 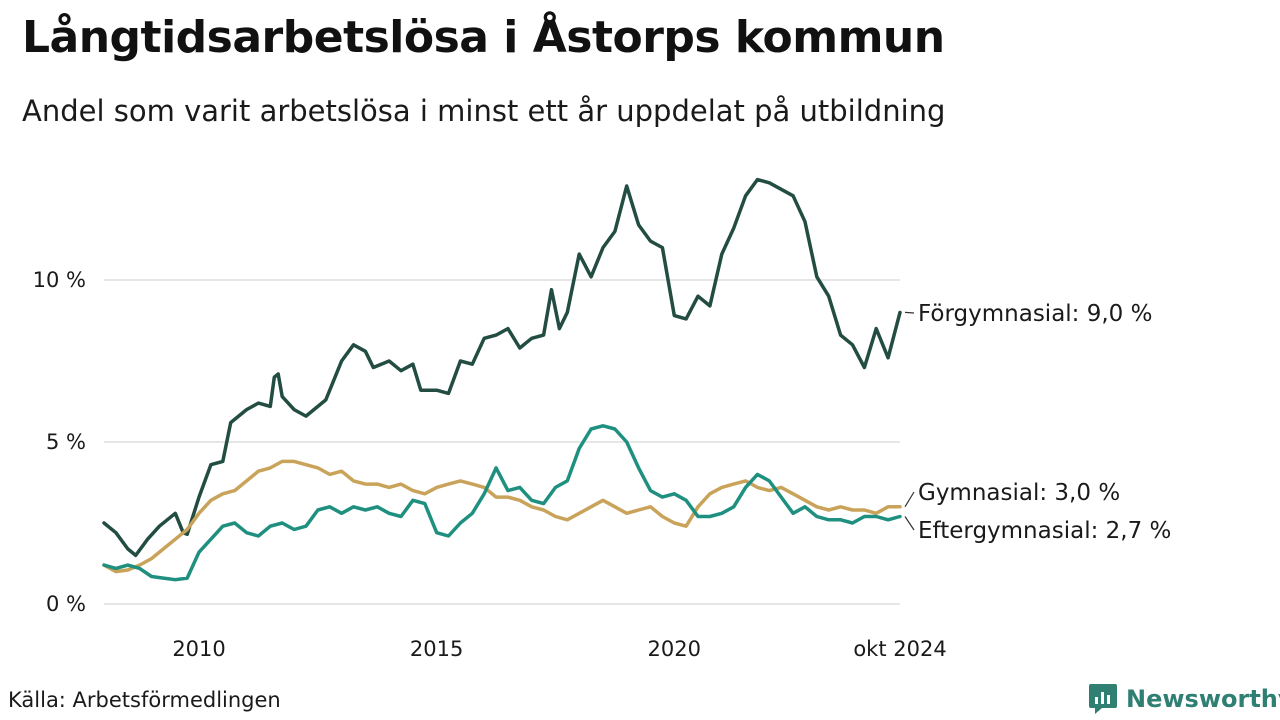 What do you see at coordinates (1103, 699) in the screenshot?
I see `newsworthy-logo-icon` at bounding box center [1103, 699].